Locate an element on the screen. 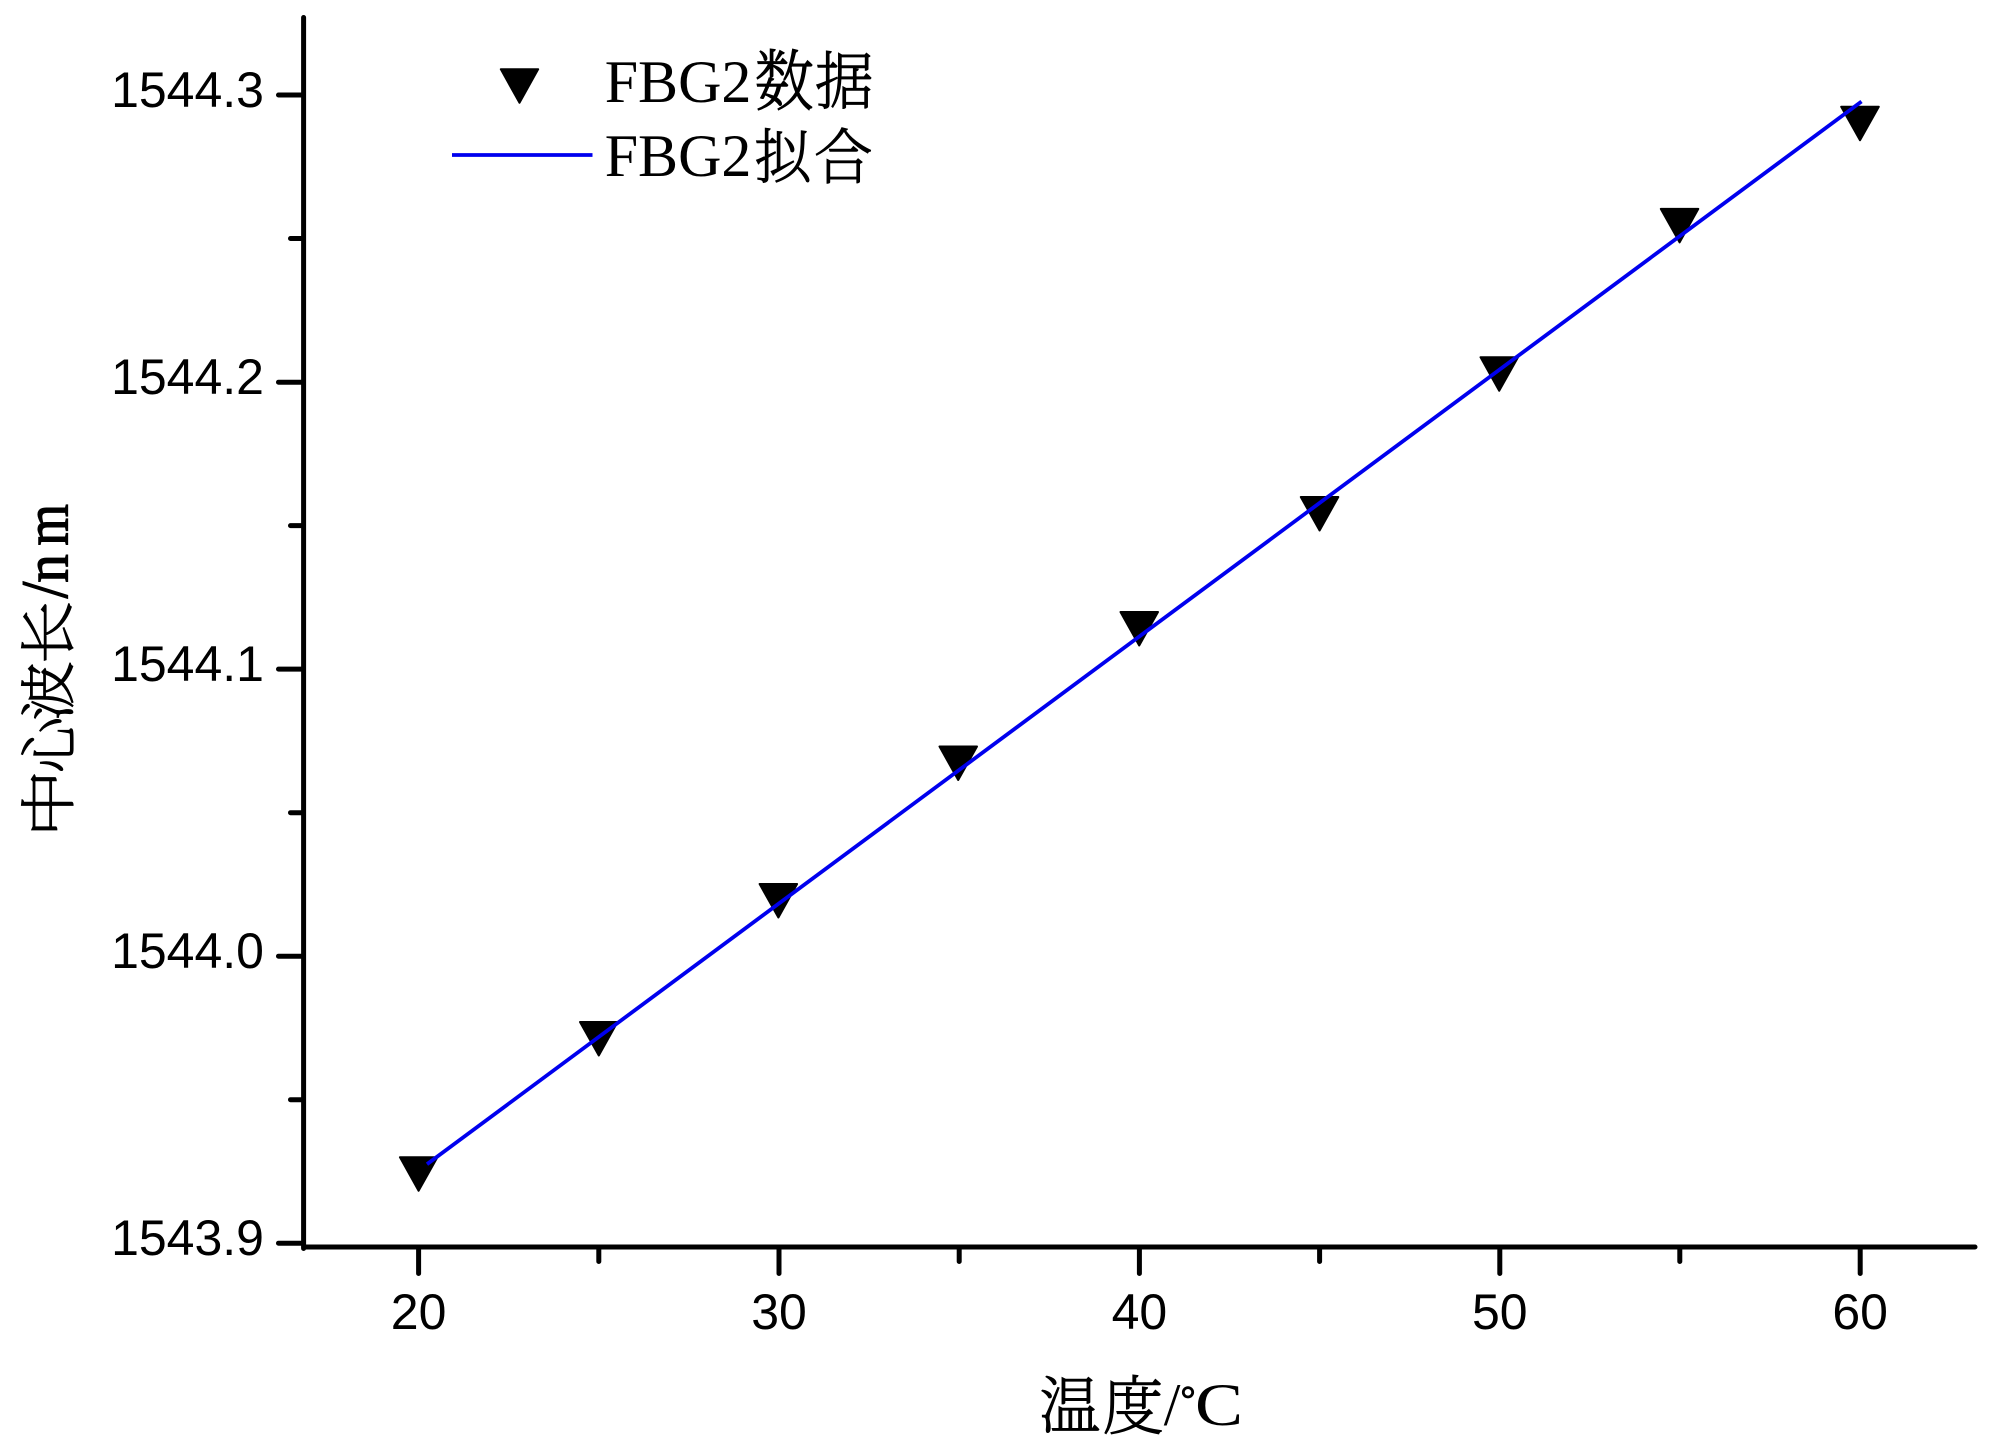  svg-text: 1543.9 is located at coordinates (187, 1238).